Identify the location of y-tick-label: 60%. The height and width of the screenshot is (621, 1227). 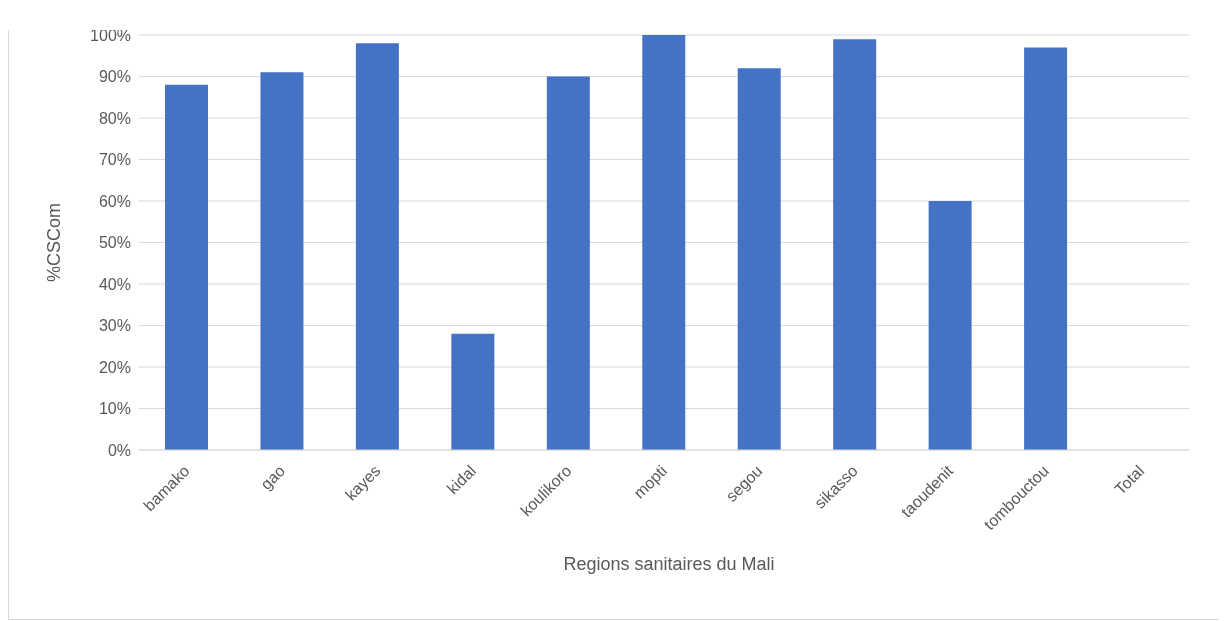
(114, 201).